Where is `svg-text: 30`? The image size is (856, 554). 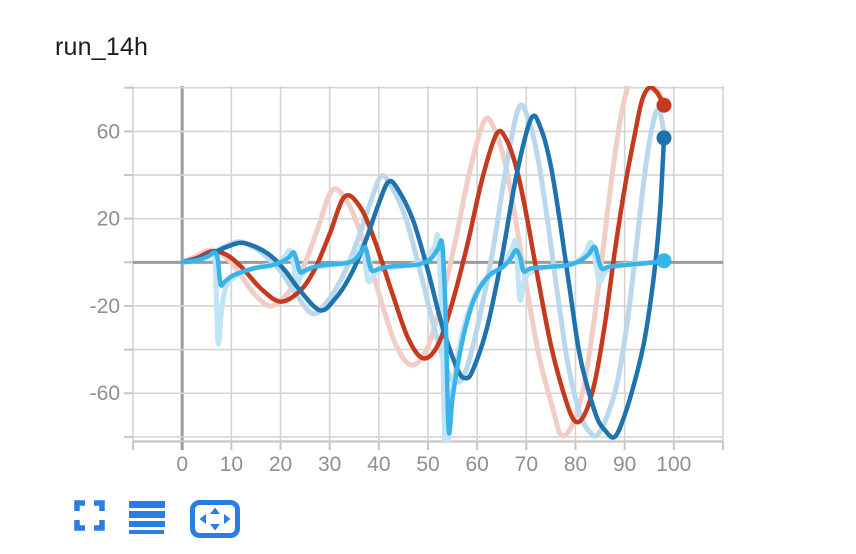
svg-text: 30 is located at coordinates (329, 464).